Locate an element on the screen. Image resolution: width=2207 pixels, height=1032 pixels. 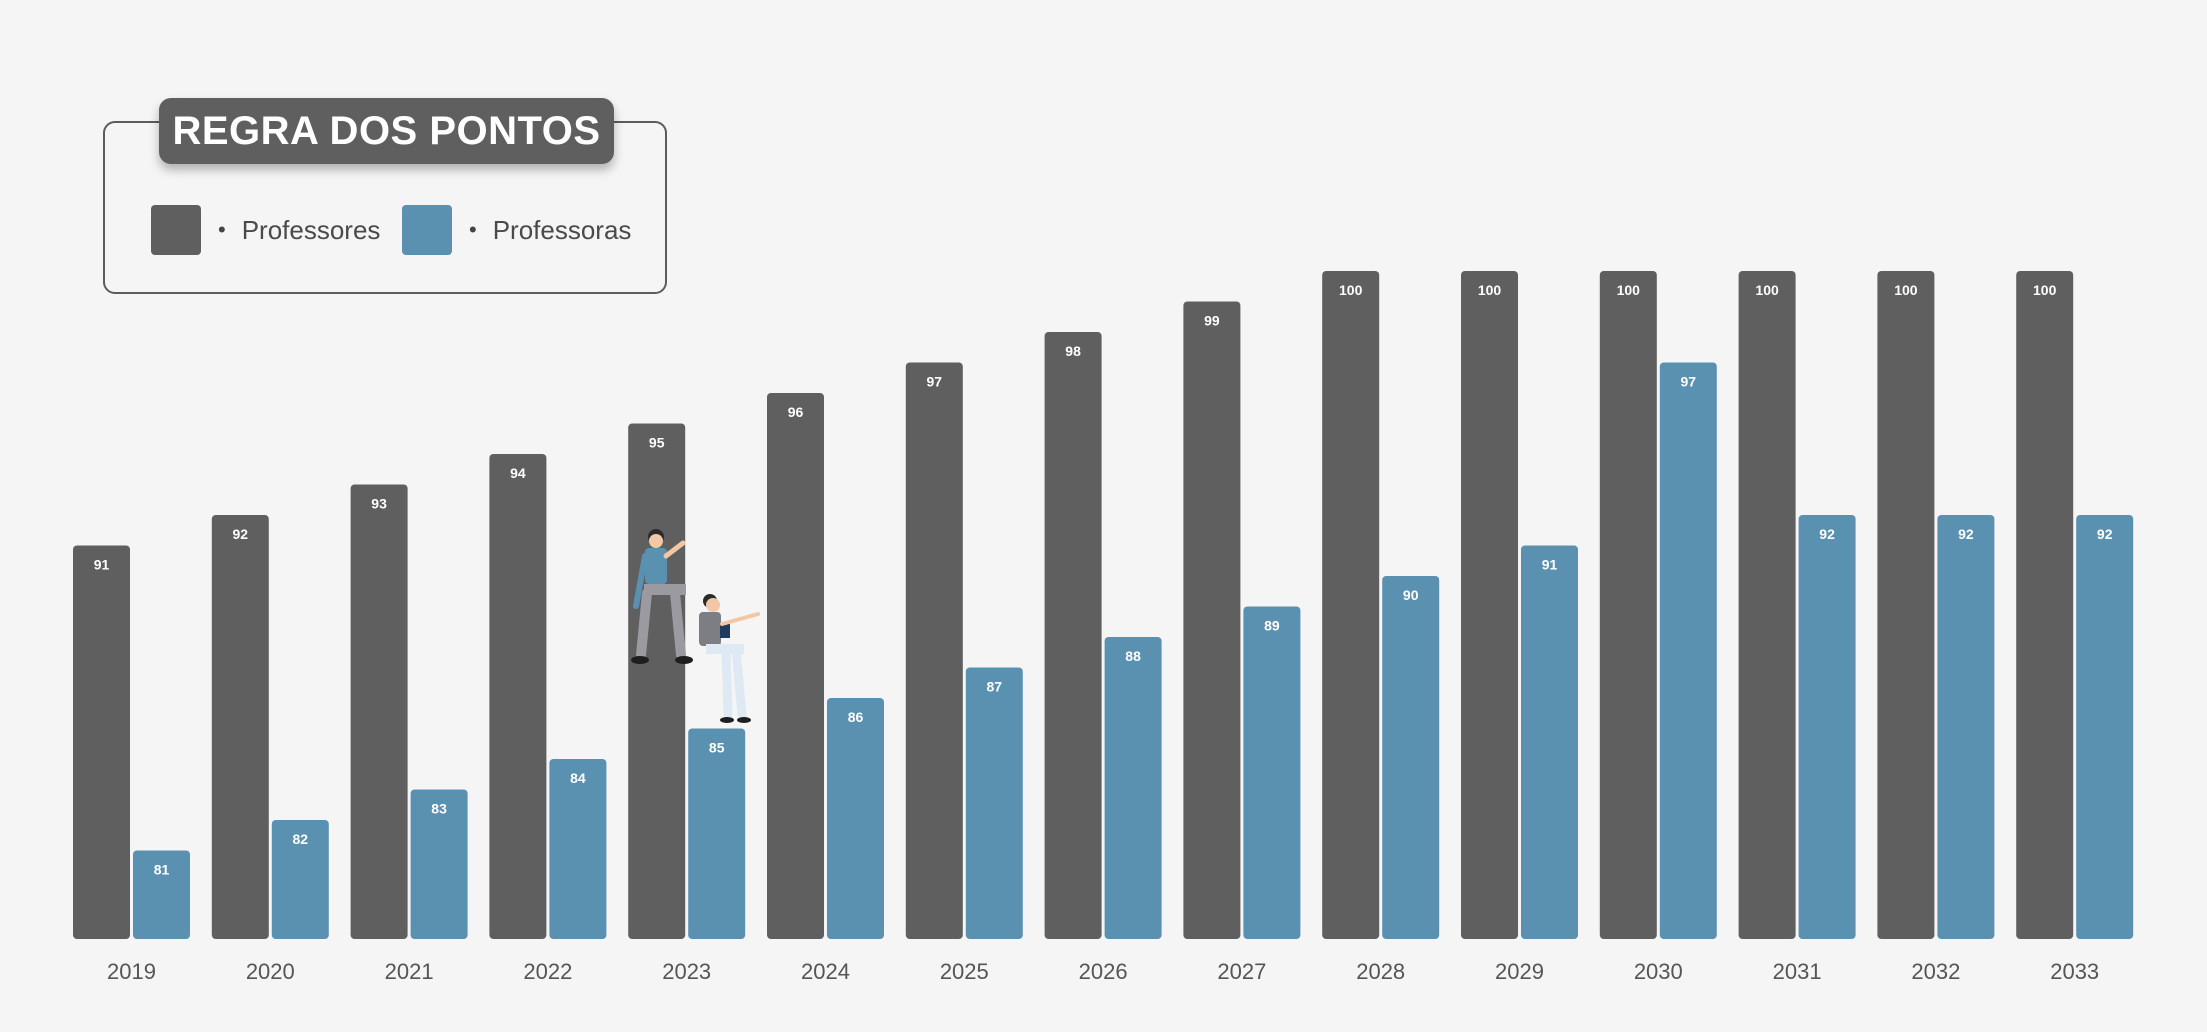
bar-professoras-2019 is located at coordinates (161, 894).